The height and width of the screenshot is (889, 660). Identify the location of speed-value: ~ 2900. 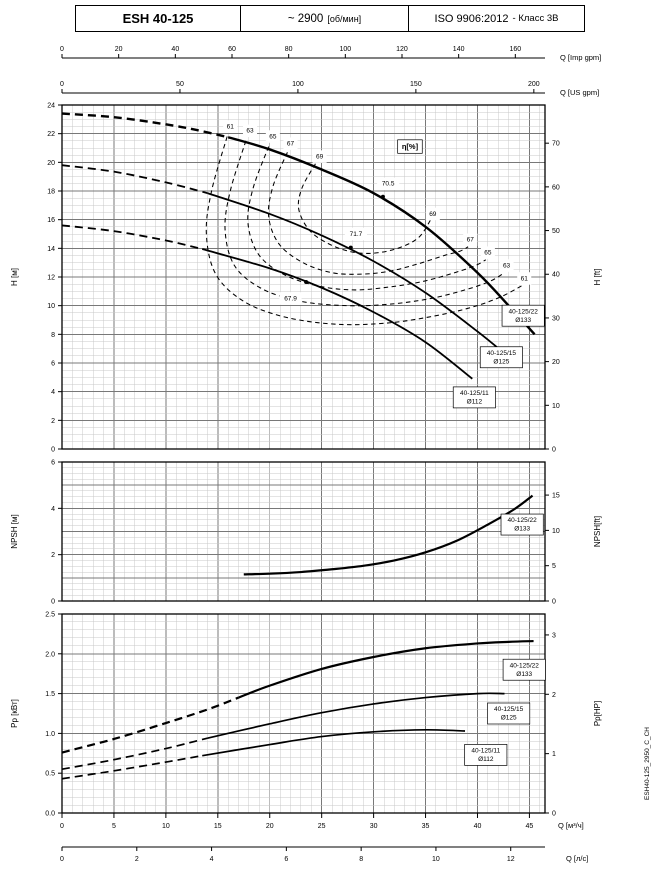
(305, 18).